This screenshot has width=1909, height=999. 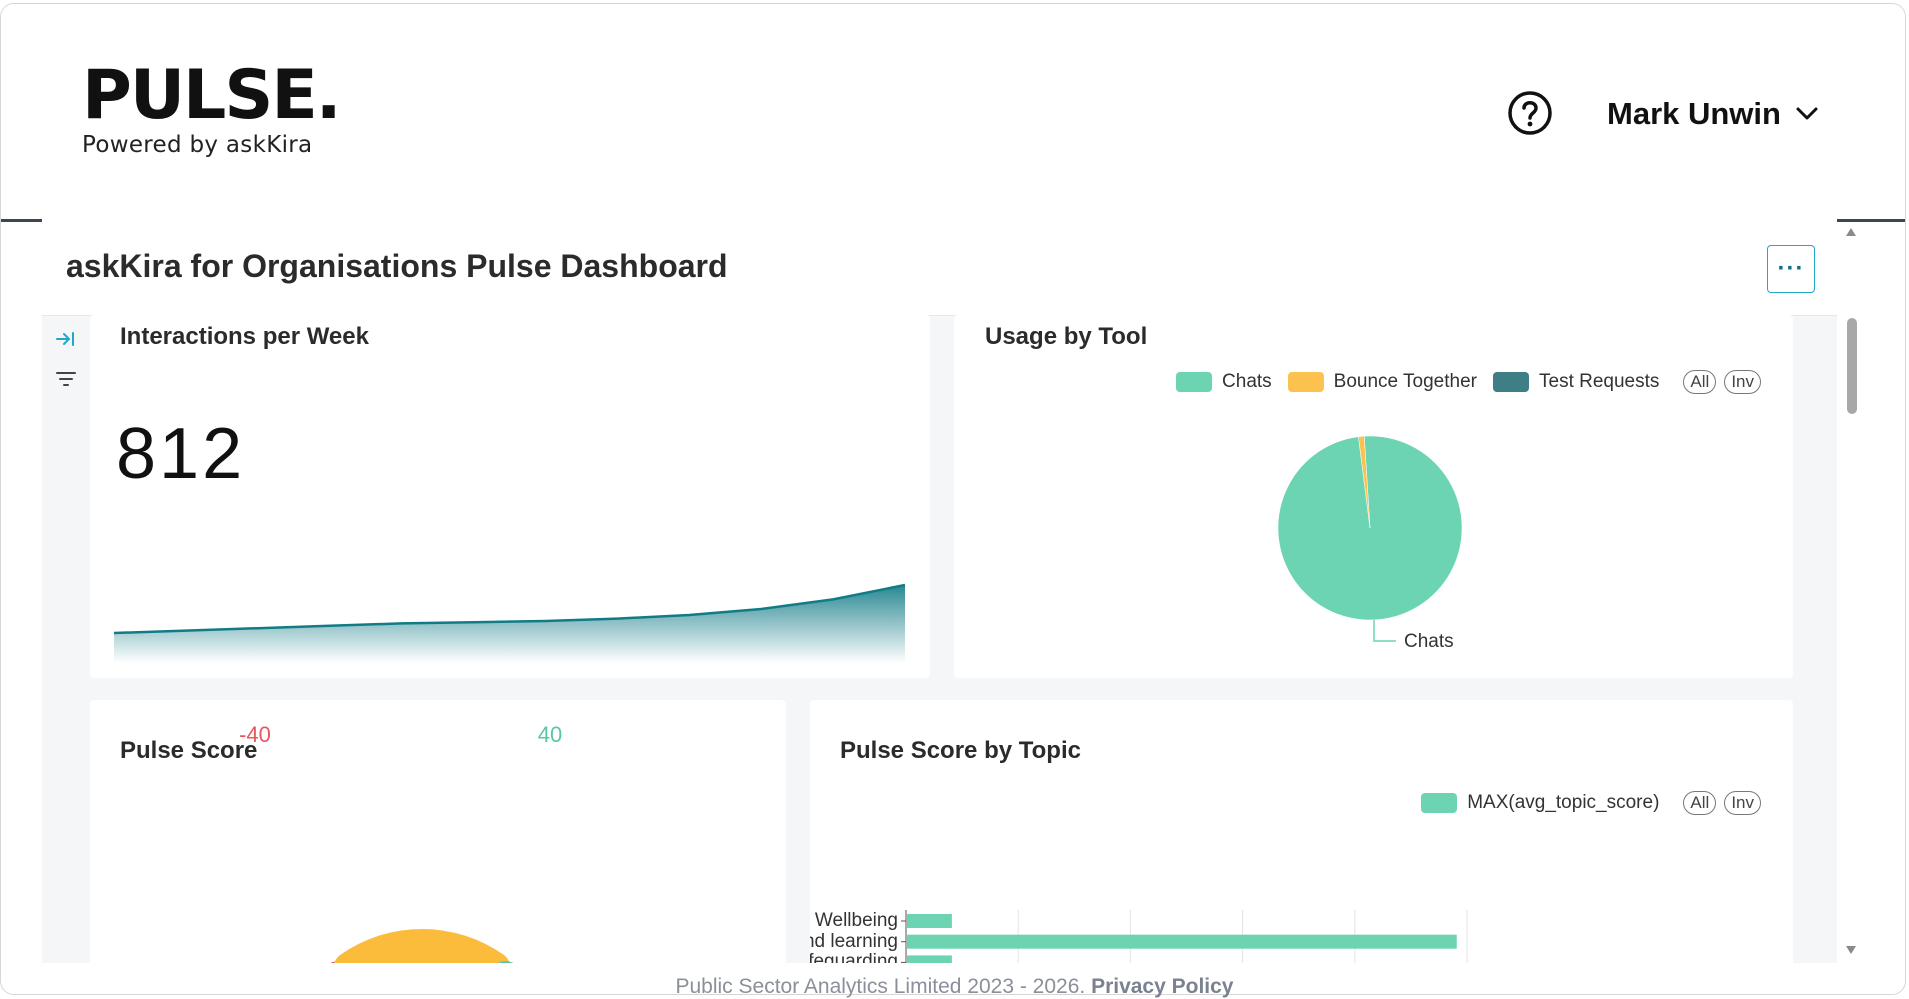 I want to click on bar-category-label: Wellbeing, so click(x=856, y=920).